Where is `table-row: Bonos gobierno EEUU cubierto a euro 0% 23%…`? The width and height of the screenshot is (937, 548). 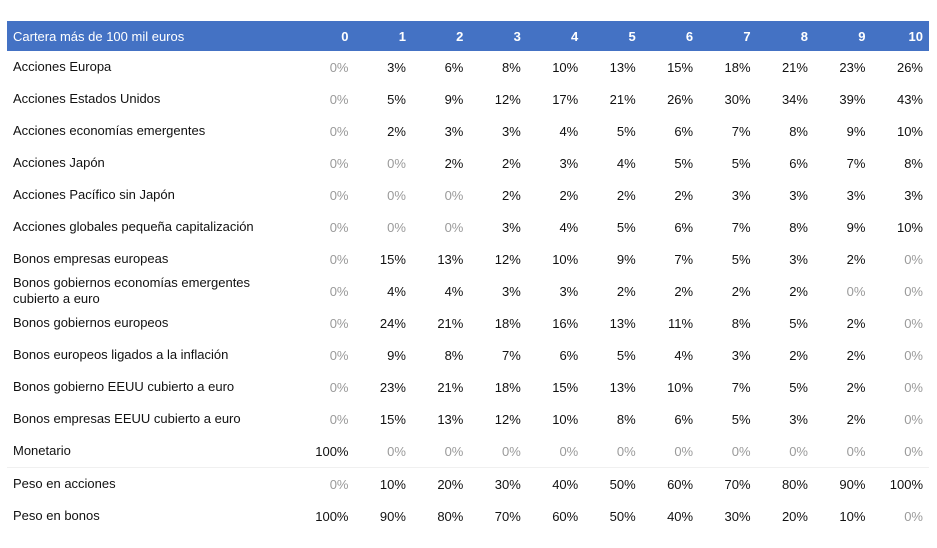 table-row: Bonos gobierno EEUU cubierto a euro 0% 23%… is located at coordinates (468, 387).